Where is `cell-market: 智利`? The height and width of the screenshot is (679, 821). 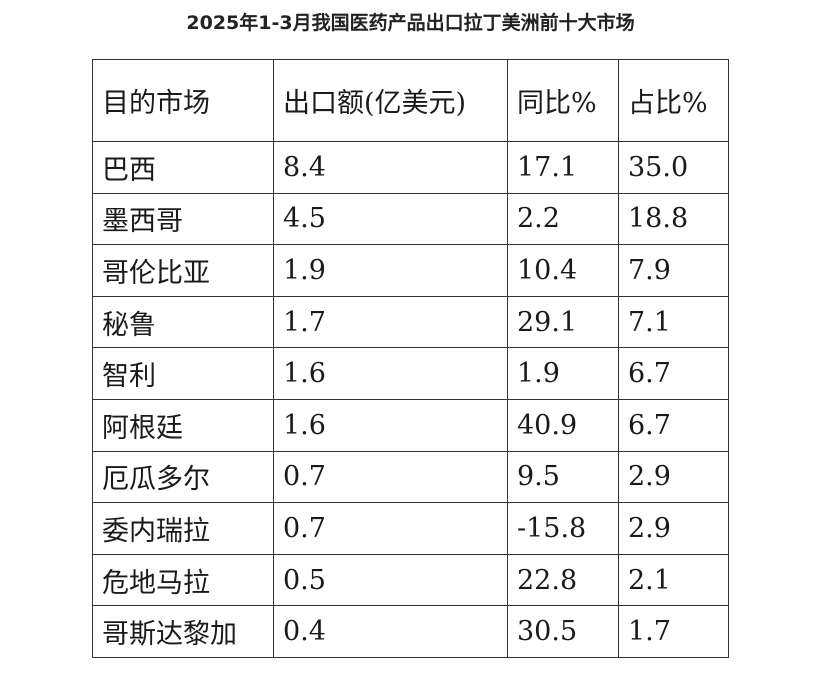 cell-market: 智利 is located at coordinates (183, 373).